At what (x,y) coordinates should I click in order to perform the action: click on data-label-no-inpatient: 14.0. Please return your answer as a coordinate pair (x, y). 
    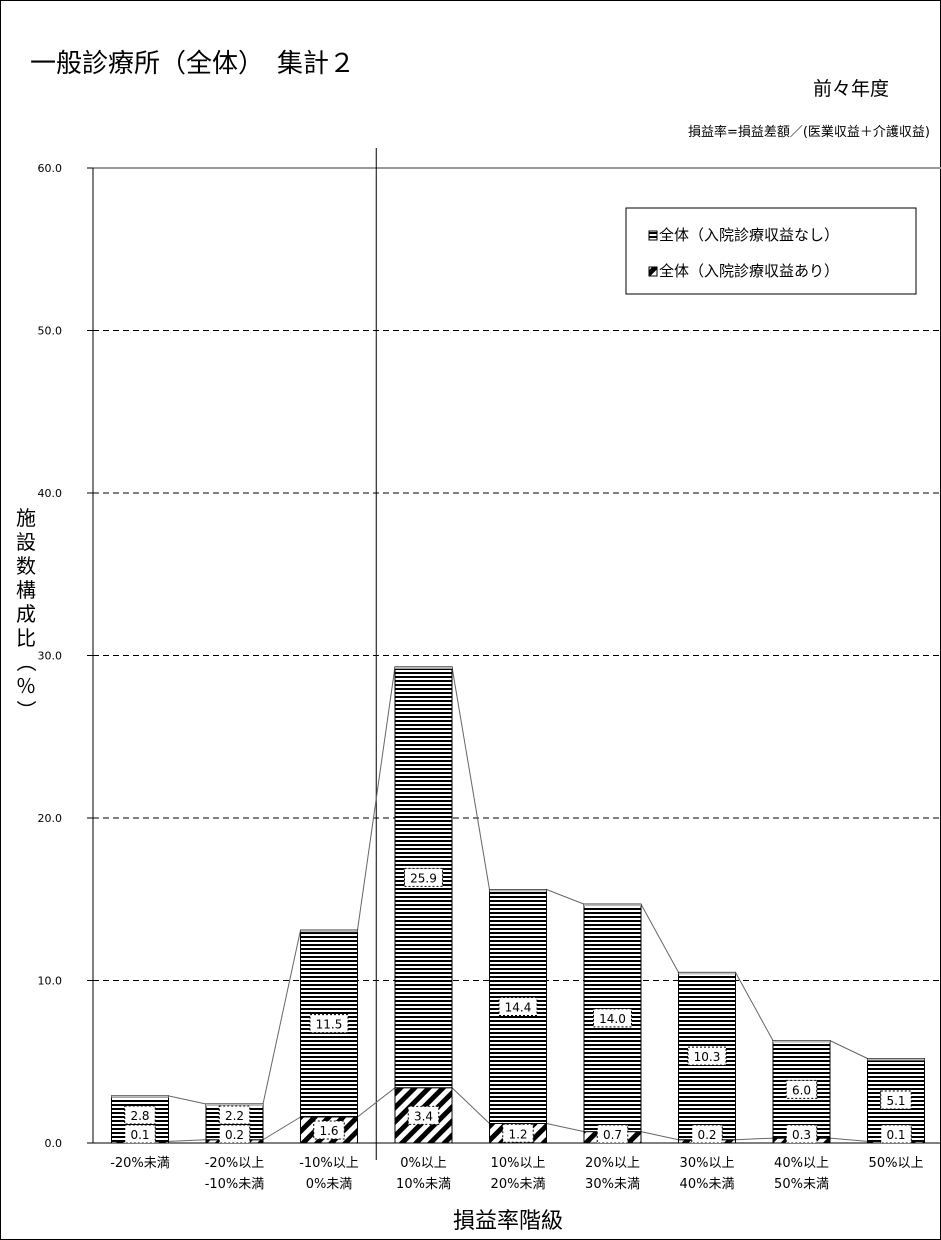
    Looking at the image, I should click on (612, 1019).